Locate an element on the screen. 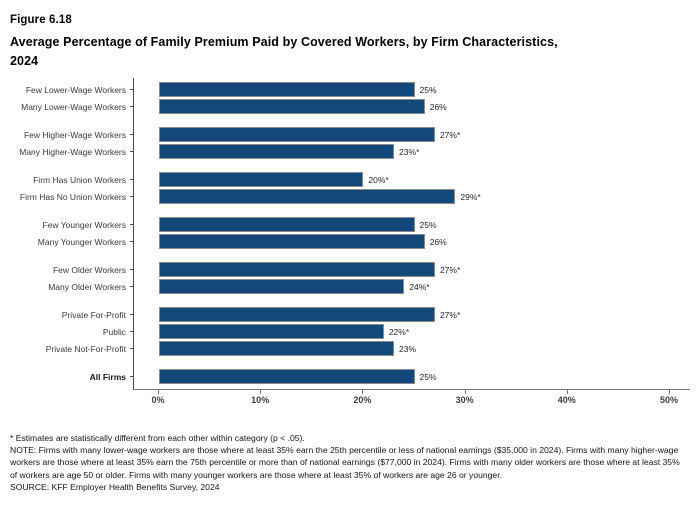 The image size is (698, 525). x-tick-label: 30% is located at coordinates (464, 400).